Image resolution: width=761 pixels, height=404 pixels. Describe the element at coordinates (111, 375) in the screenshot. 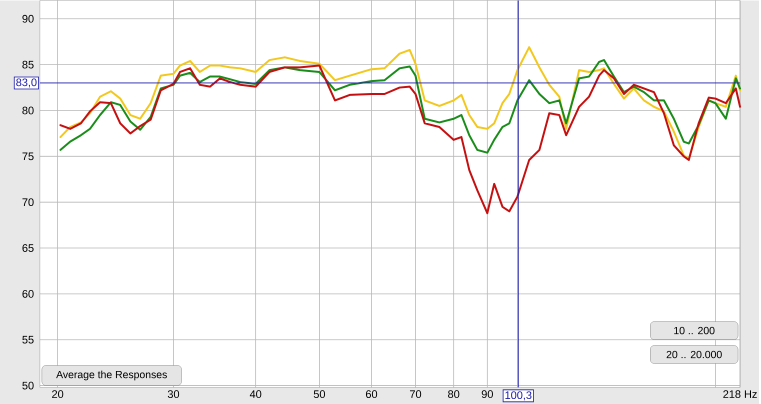

I see `annotation: Average the Responses` at that location.